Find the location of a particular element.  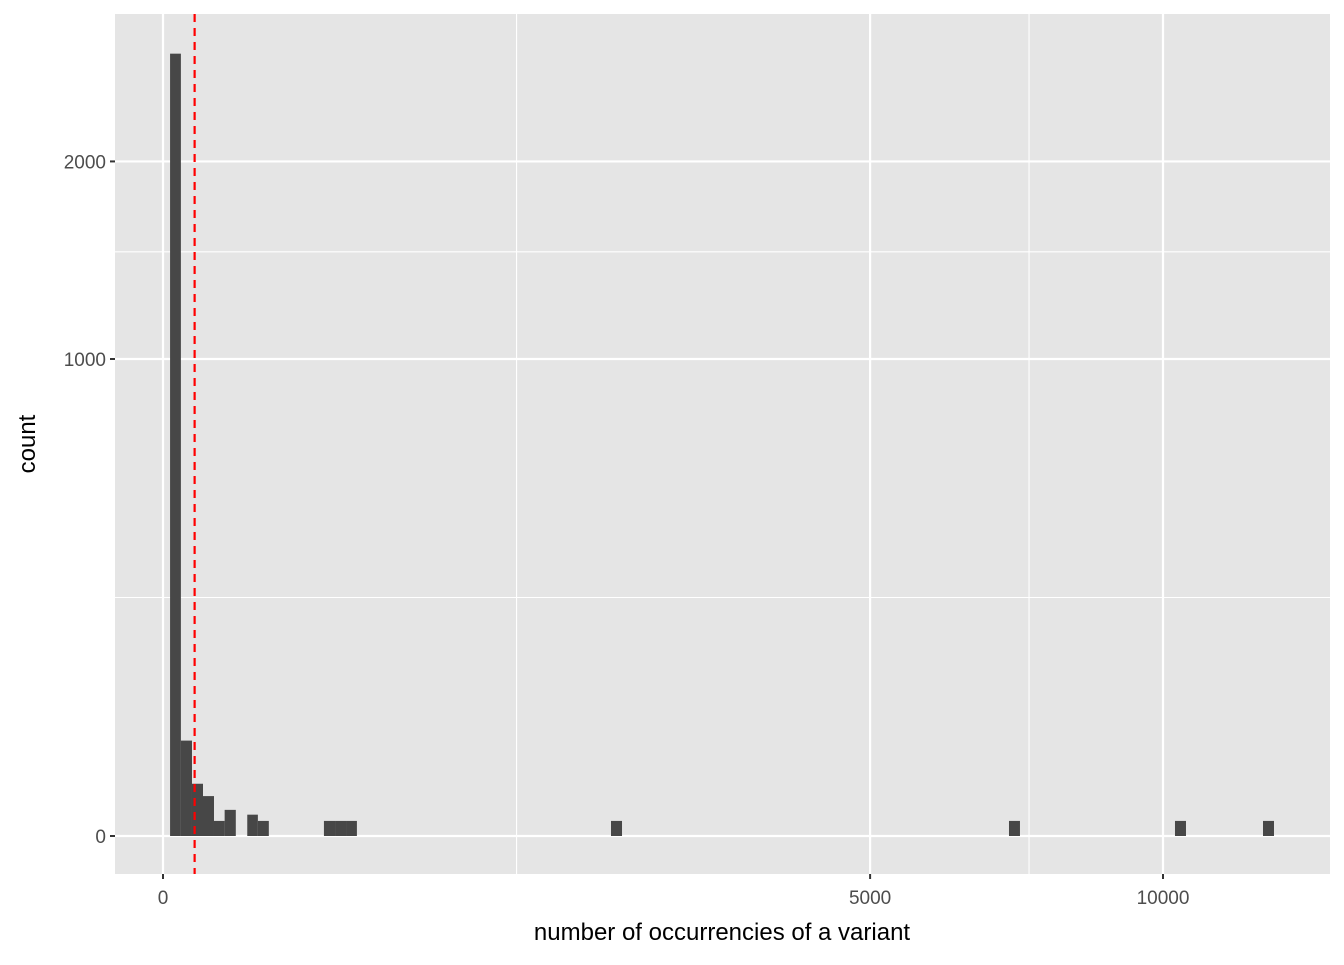

x-tick-label: 5000 is located at coordinates (870, 898).